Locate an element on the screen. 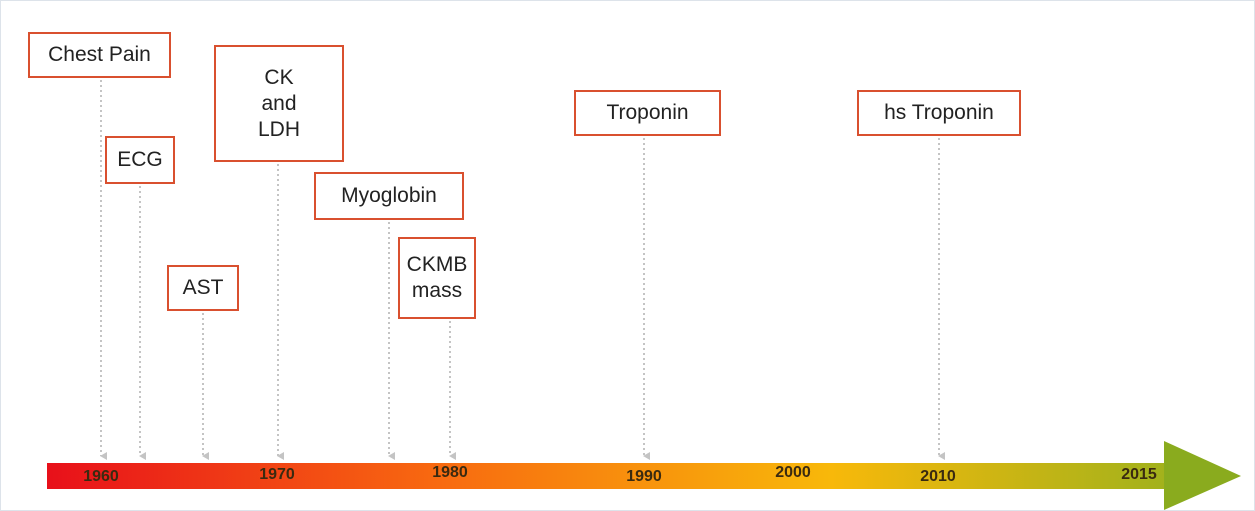  event-box: ECG is located at coordinates (140, 160).